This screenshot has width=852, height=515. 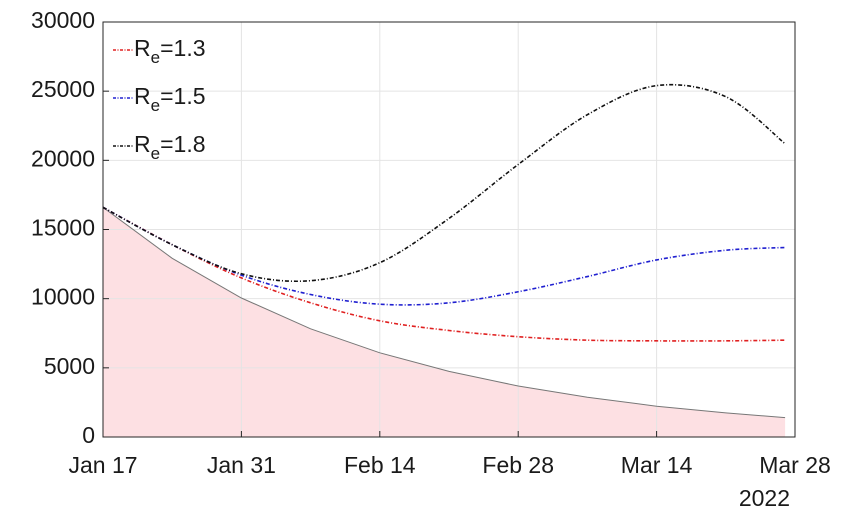 What do you see at coordinates (380, 465) in the screenshot?
I see `x-tick-label: Feb 14` at bounding box center [380, 465].